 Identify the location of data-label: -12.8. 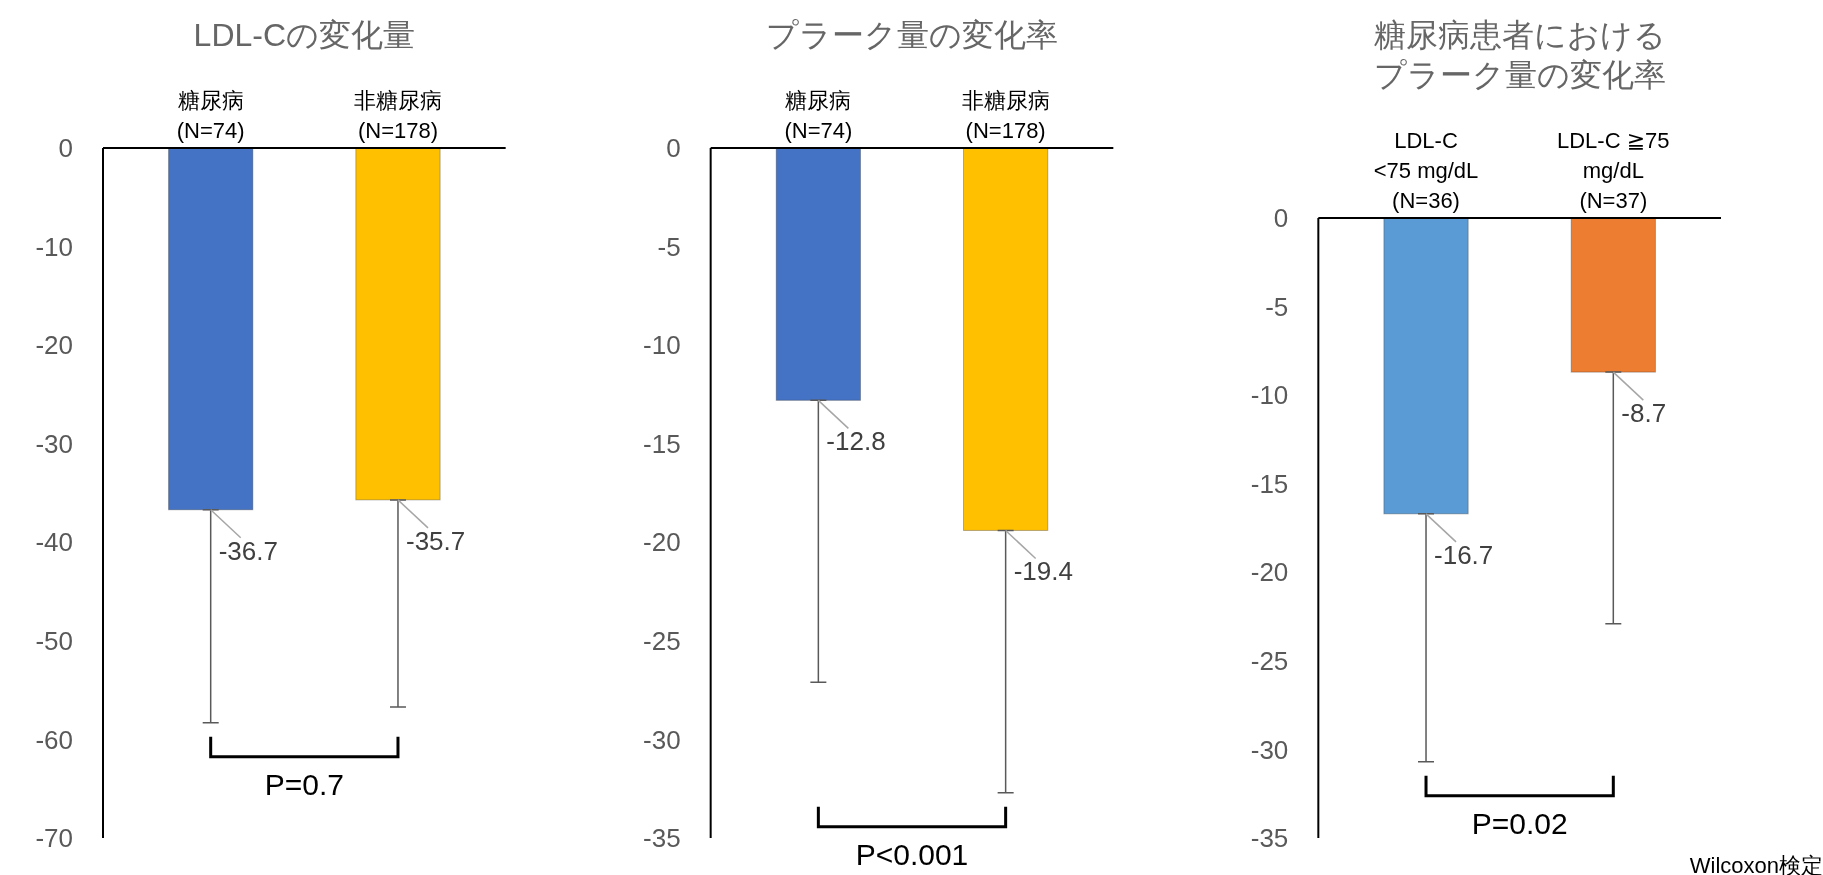
(856, 441).